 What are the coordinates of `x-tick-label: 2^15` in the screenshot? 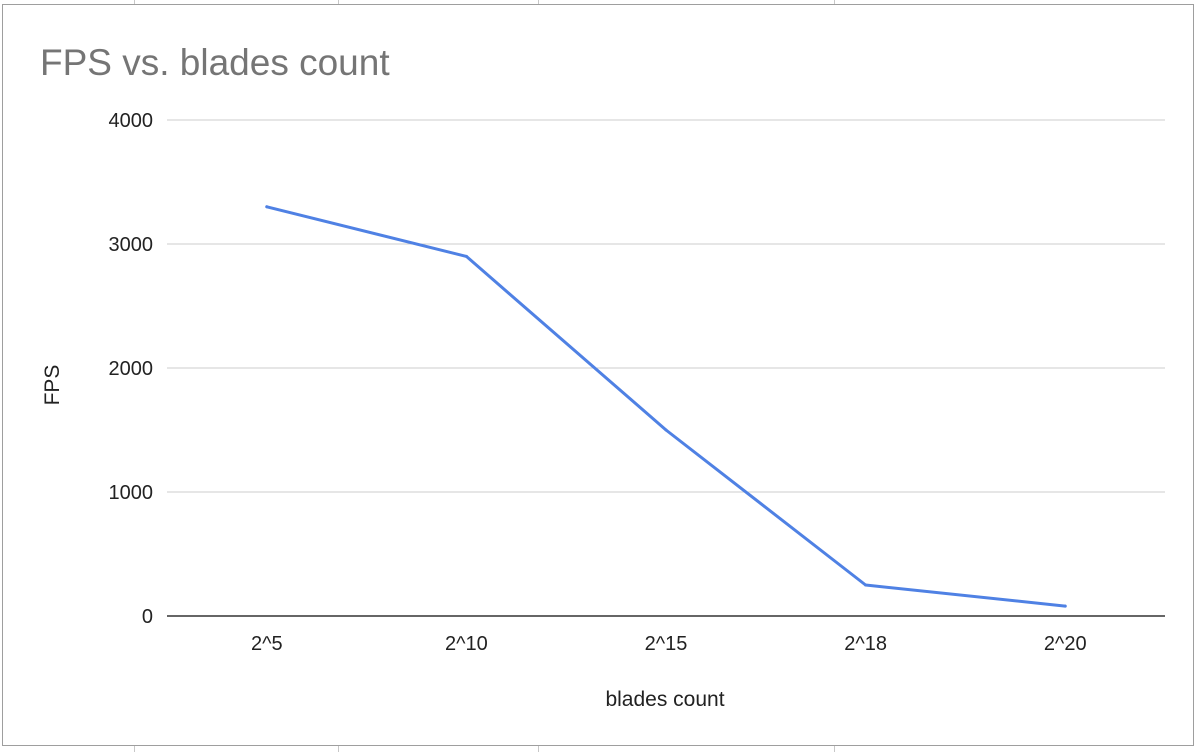 It's located at (666, 644).